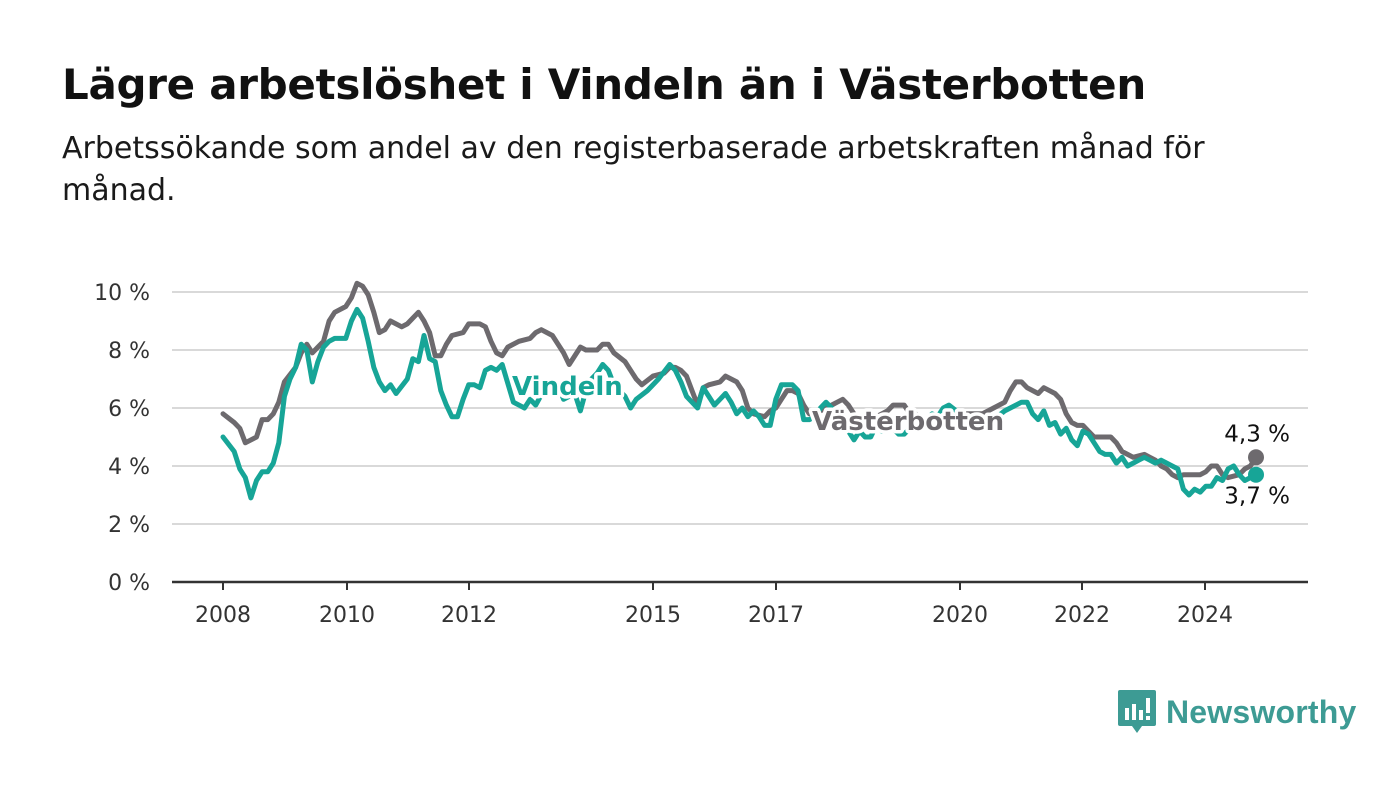 Image resolution: width=1400 pixels, height=794 pixels. Describe the element at coordinates (469, 615) in the screenshot. I see `x-tick-label: 2012` at that location.